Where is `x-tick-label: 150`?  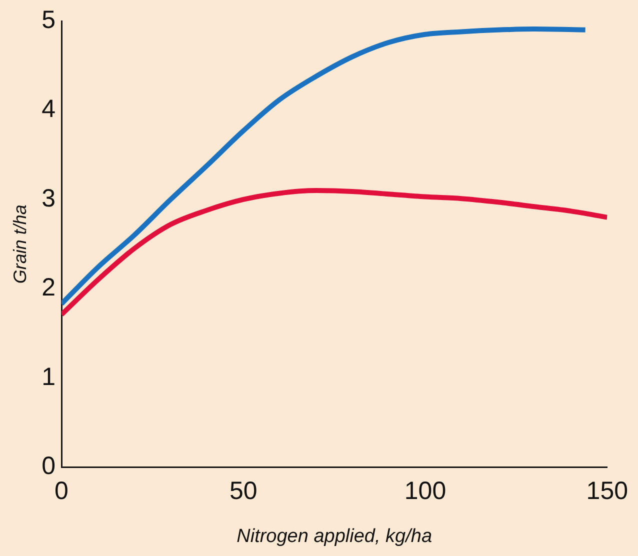 x-tick-label: 150 is located at coordinates (607, 491).